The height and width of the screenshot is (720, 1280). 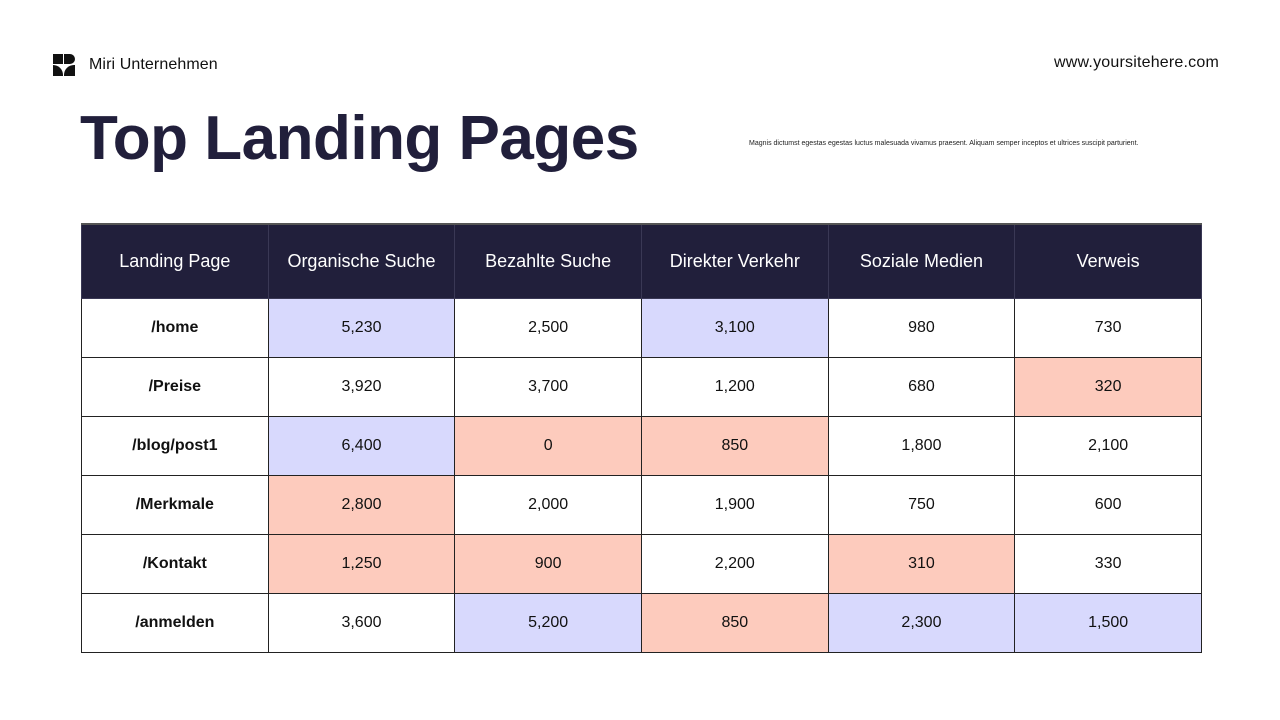 What do you see at coordinates (734, 327) in the screenshot?
I see `value-cell: 3,100` at bounding box center [734, 327].